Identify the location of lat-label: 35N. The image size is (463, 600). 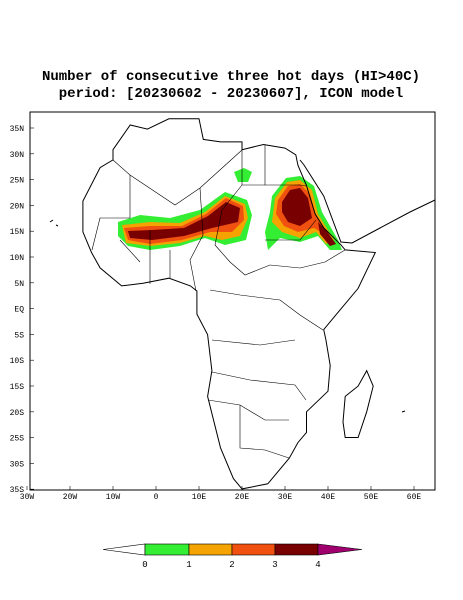
(17, 129).